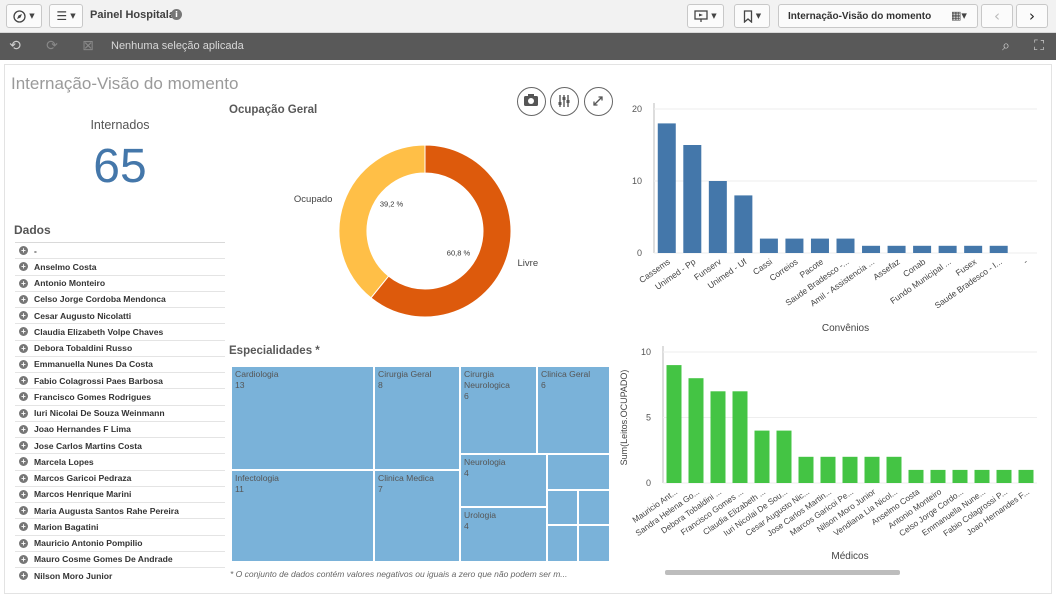 This screenshot has height=598, width=1056. Describe the element at coordinates (441, 231) in the screenshot. I see `donut-slice-livre` at that location.